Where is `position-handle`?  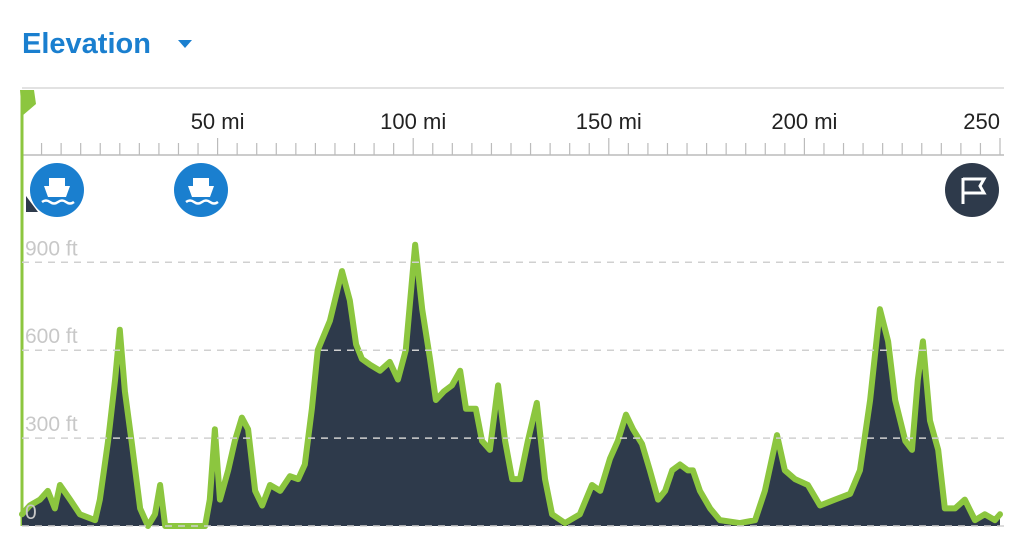 position-handle is located at coordinates (28, 103).